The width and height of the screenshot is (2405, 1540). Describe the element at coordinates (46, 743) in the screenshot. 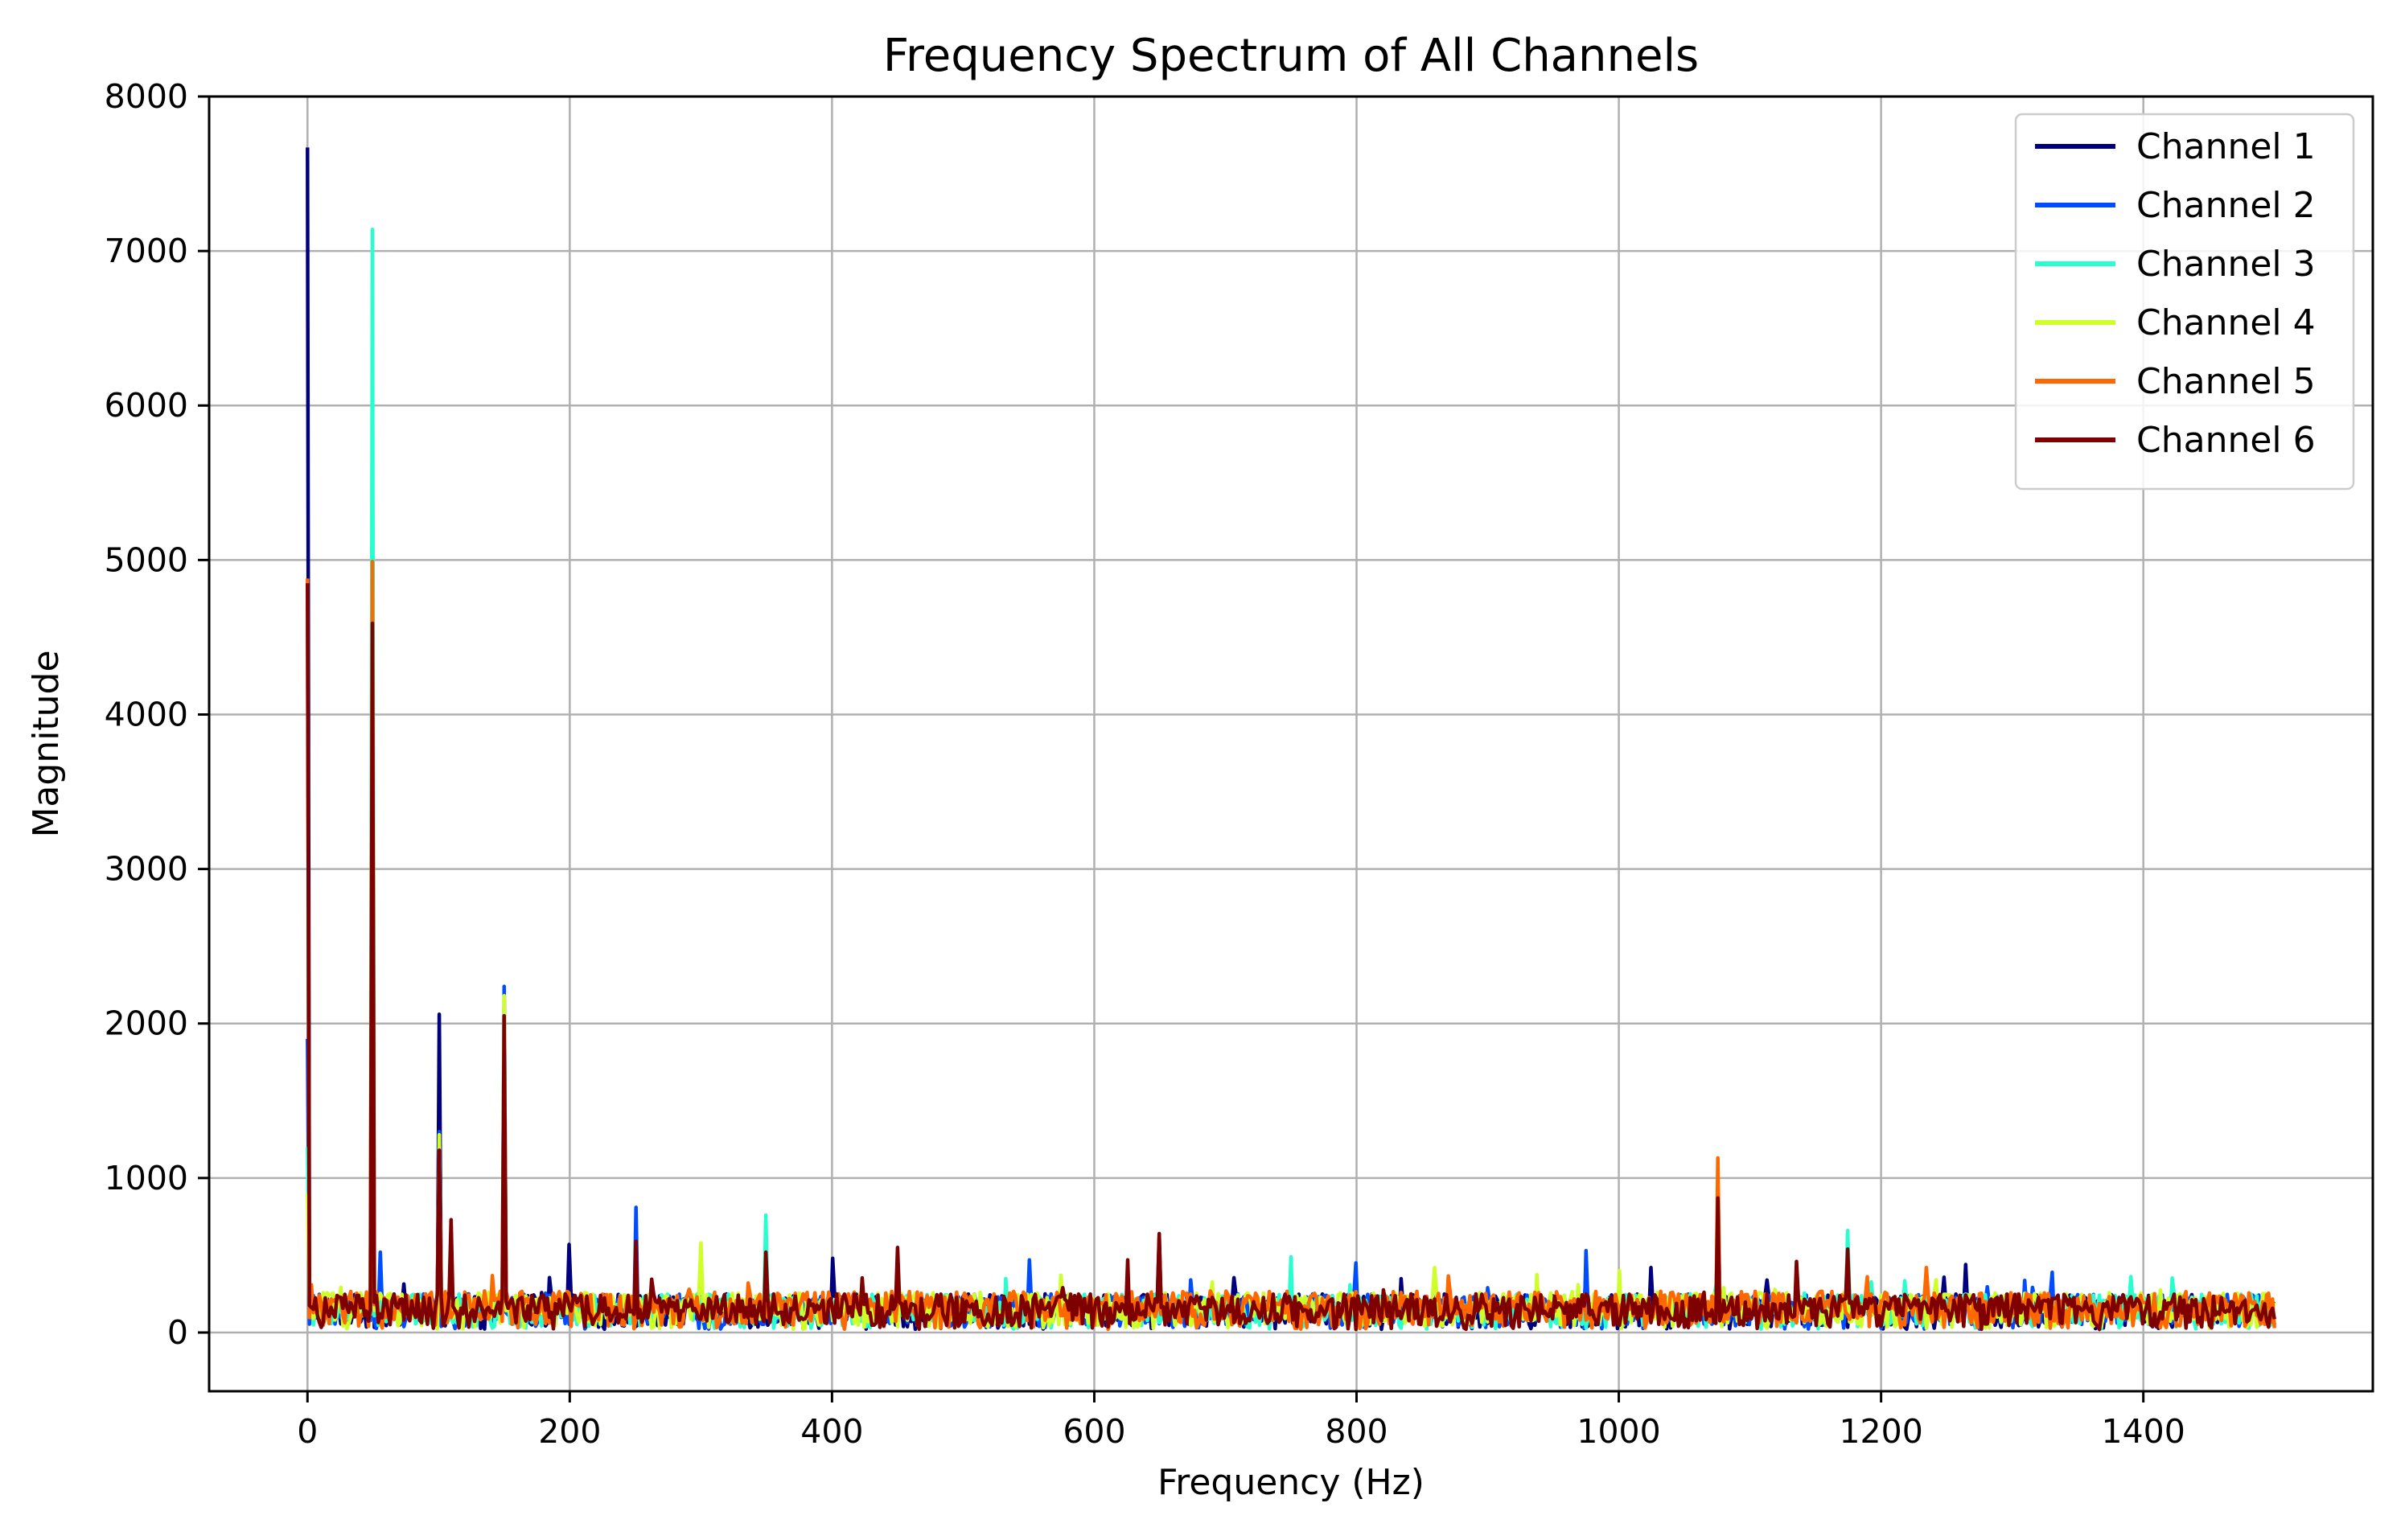

I see `y-axis-label: Magnitude` at that location.